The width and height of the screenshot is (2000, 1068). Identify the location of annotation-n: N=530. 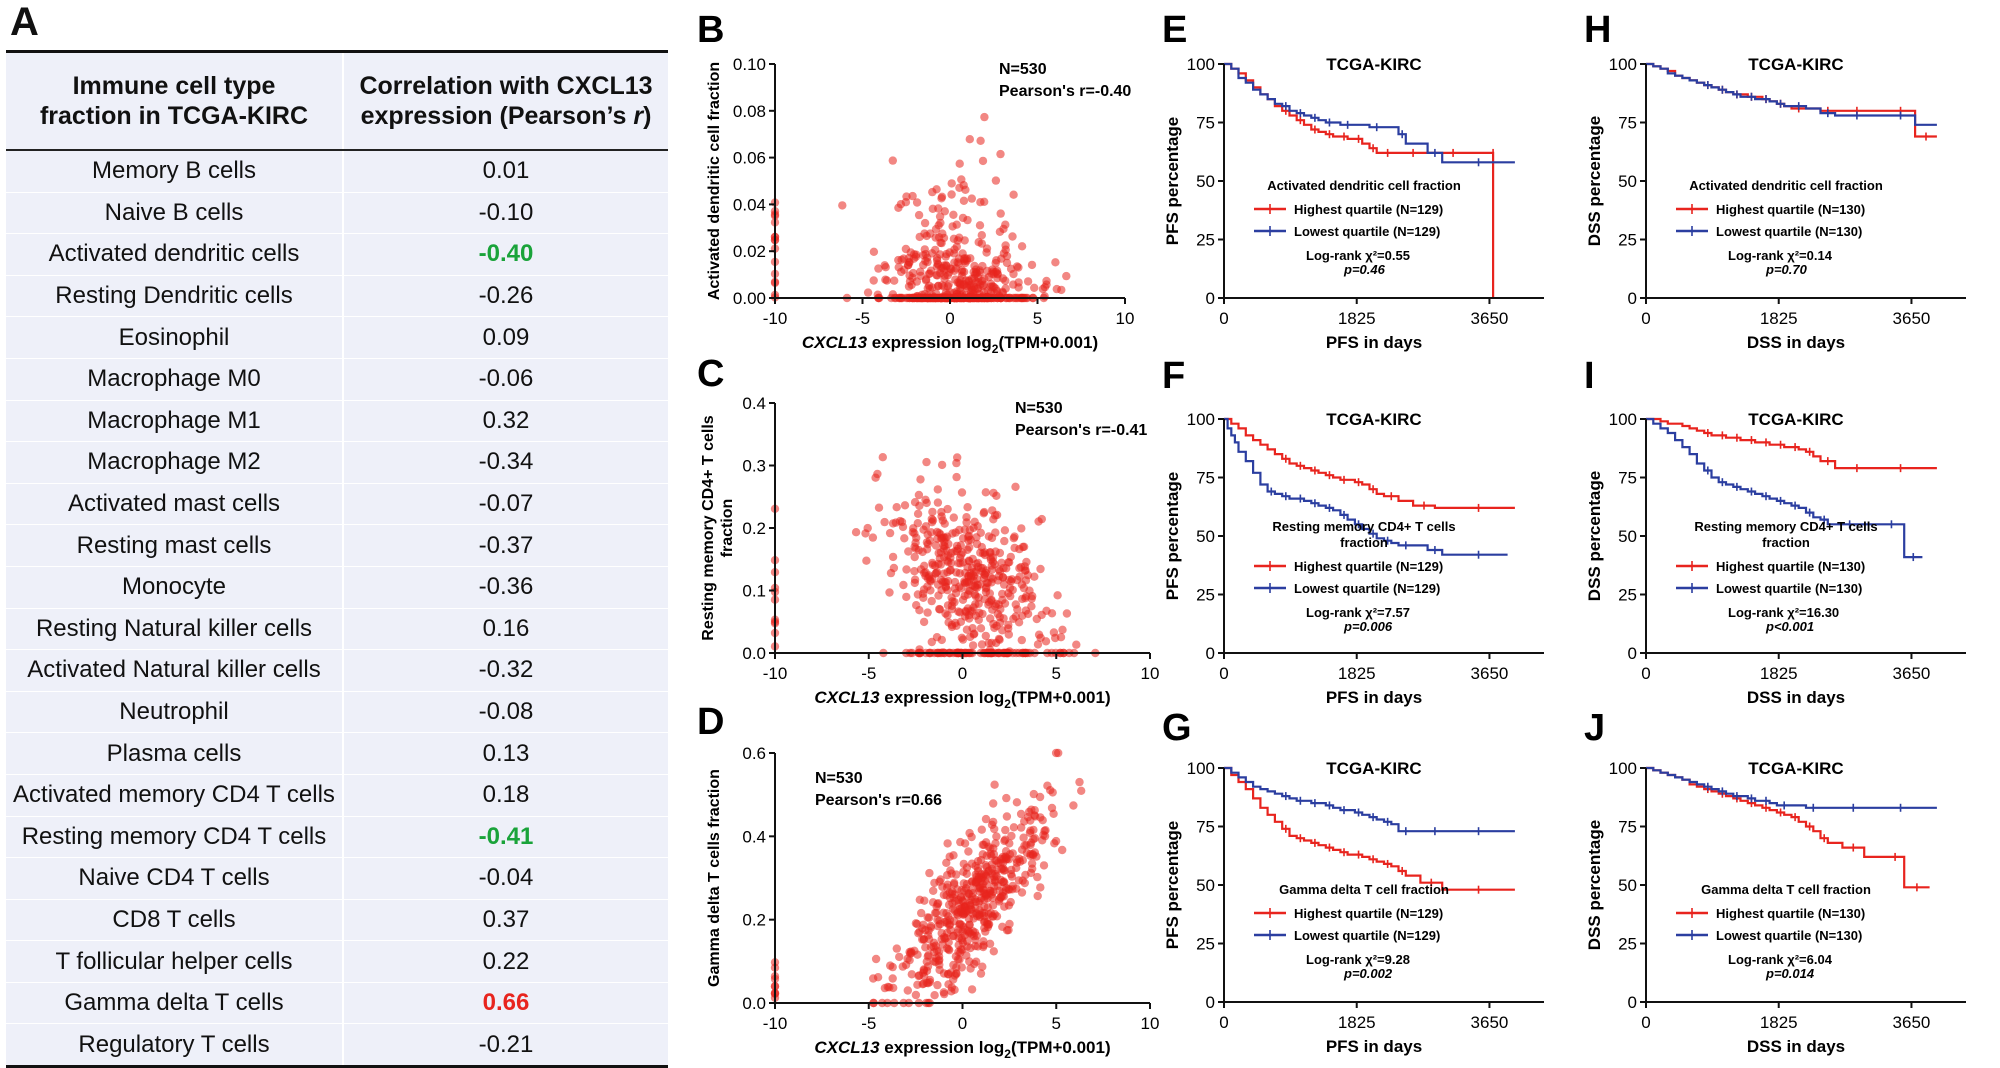
(839, 778).